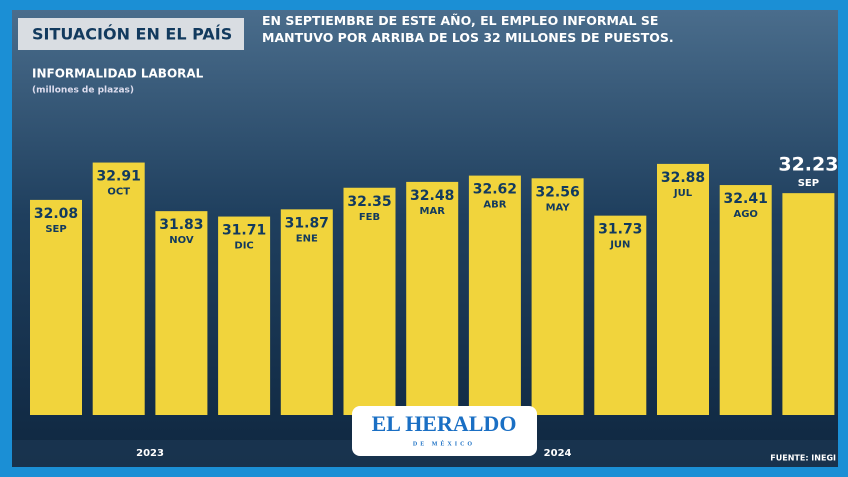 The height and width of the screenshot is (477, 848). Describe the element at coordinates (243, 246) in the screenshot. I see `x-tick-label: DIC` at that location.